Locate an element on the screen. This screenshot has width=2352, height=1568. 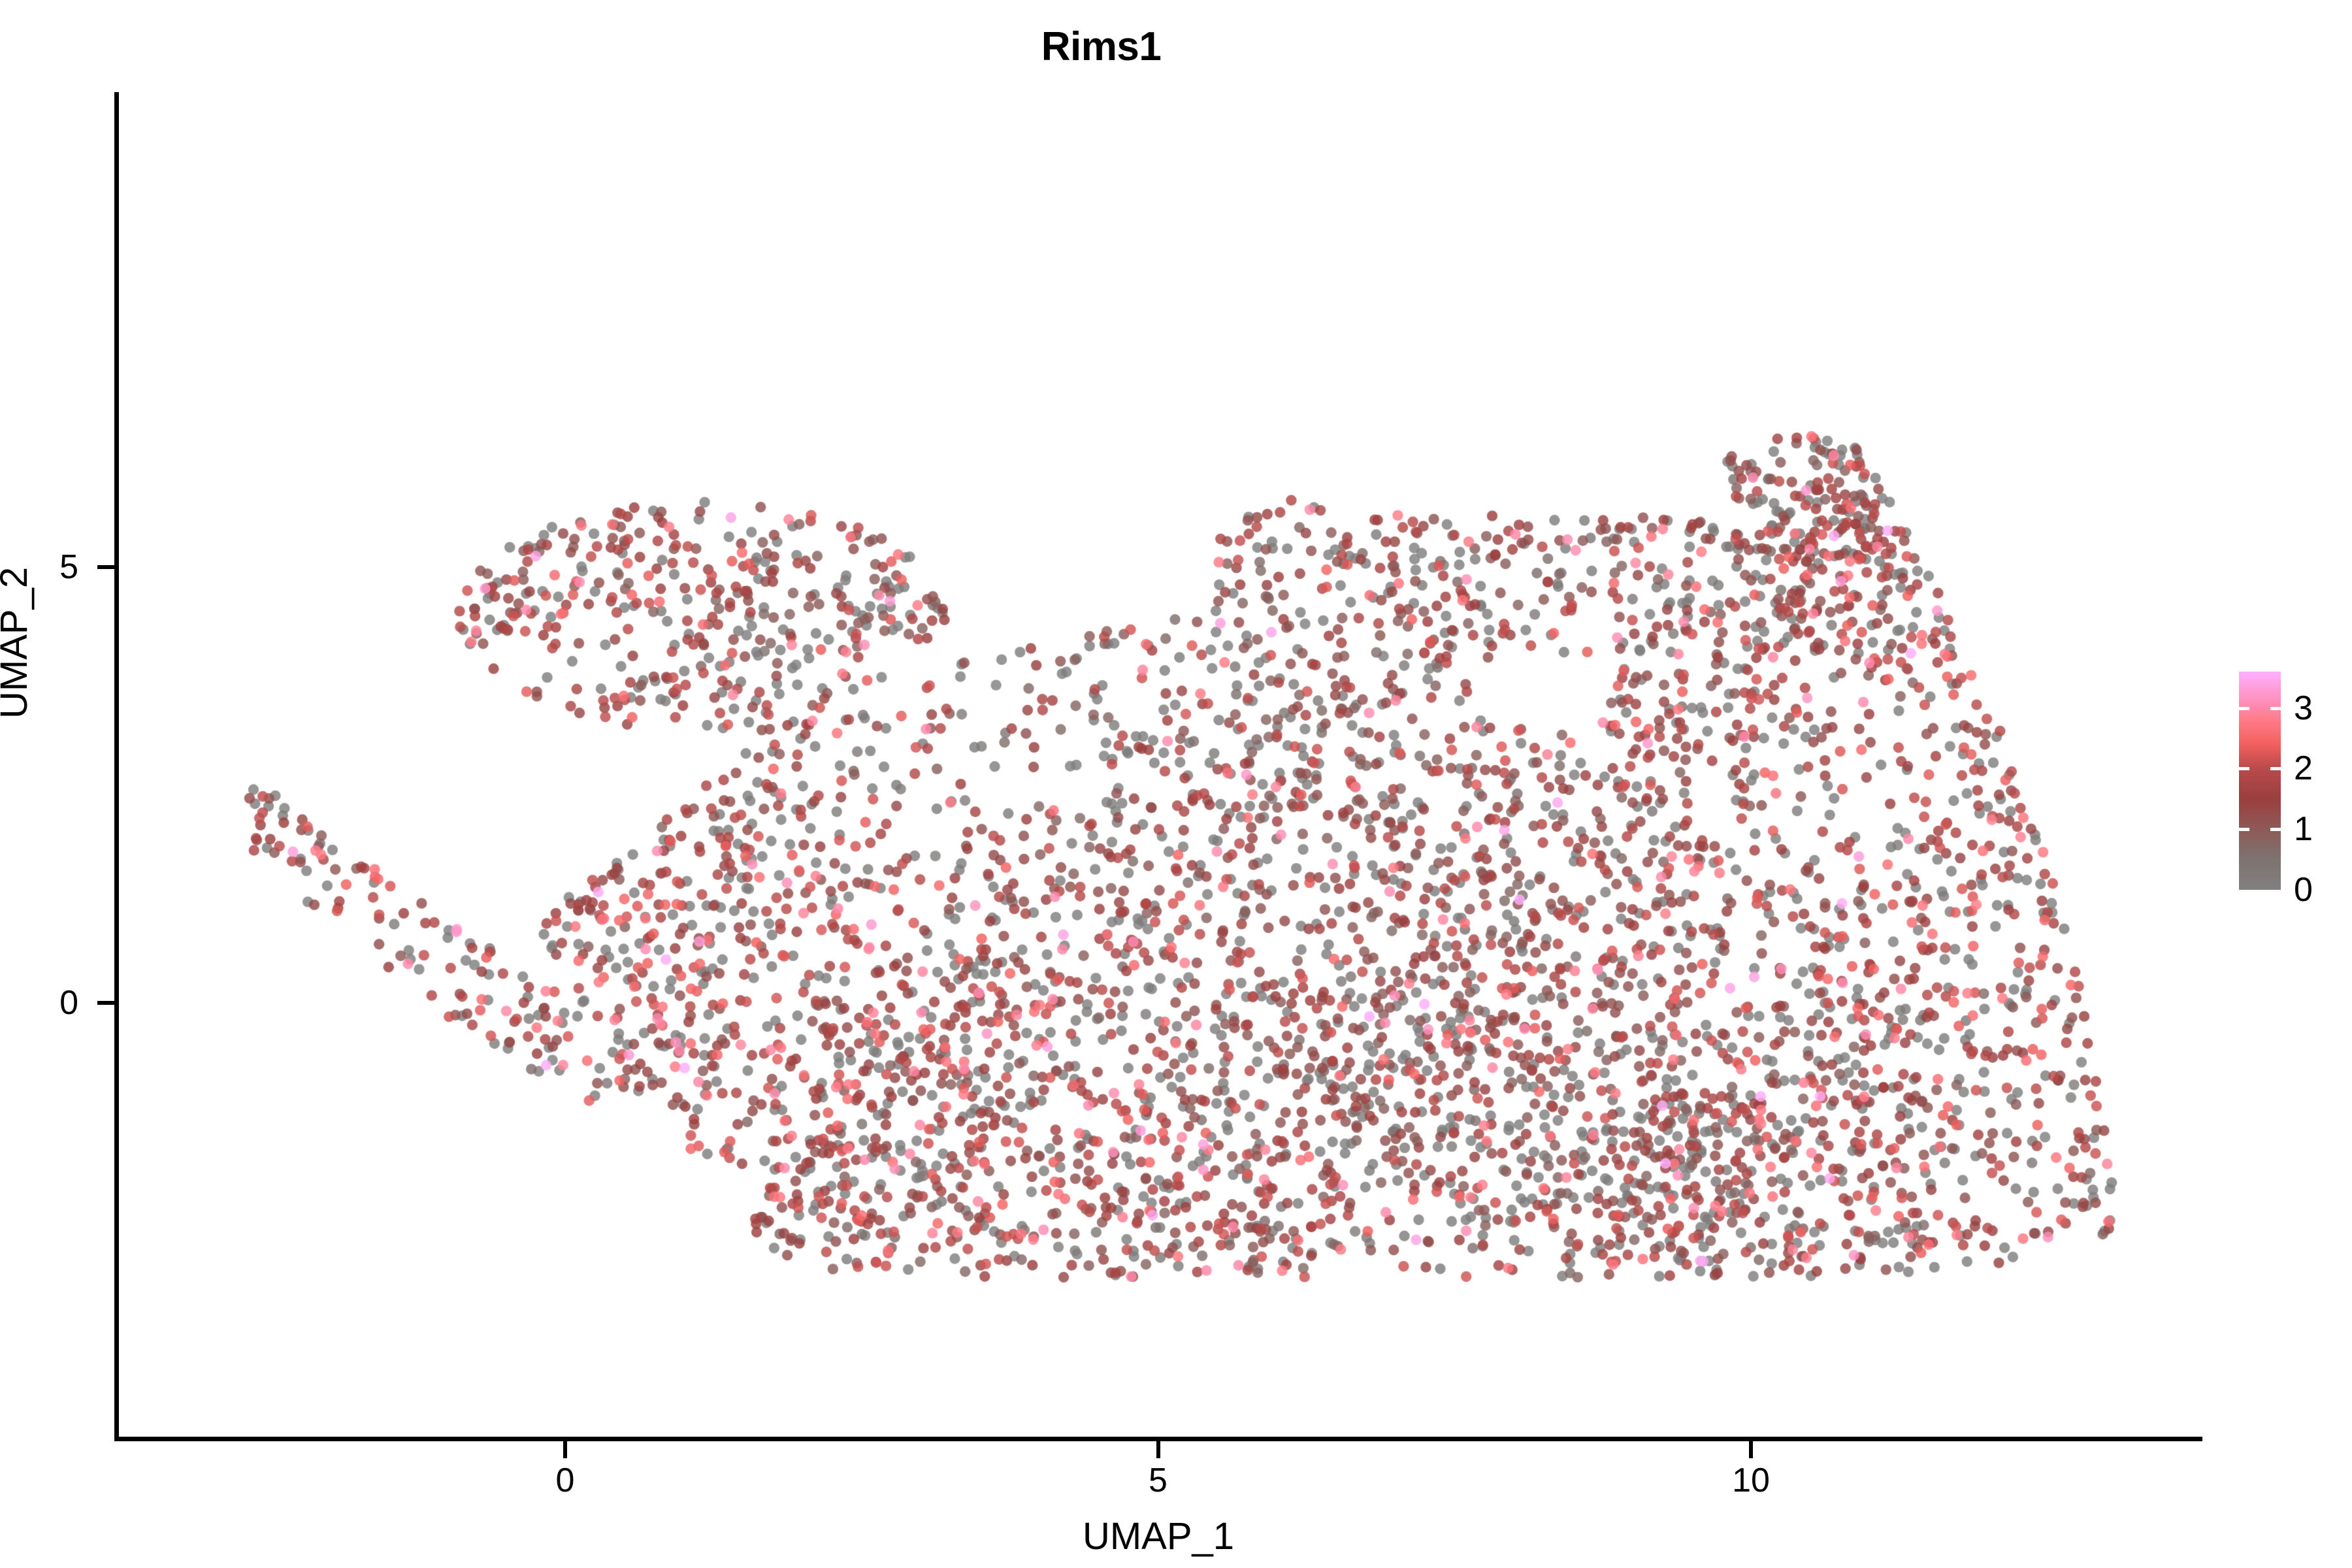
x-axis-title: UMAP_1 is located at coordinates (1158, 1536).